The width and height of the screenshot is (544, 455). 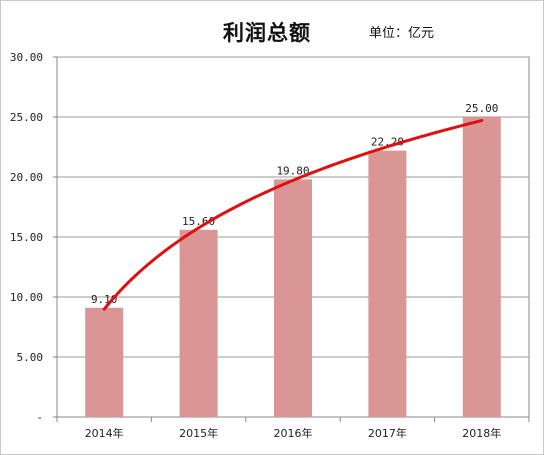 I want to click on y-tick-label: 30.00, so click(x=26, y=57).